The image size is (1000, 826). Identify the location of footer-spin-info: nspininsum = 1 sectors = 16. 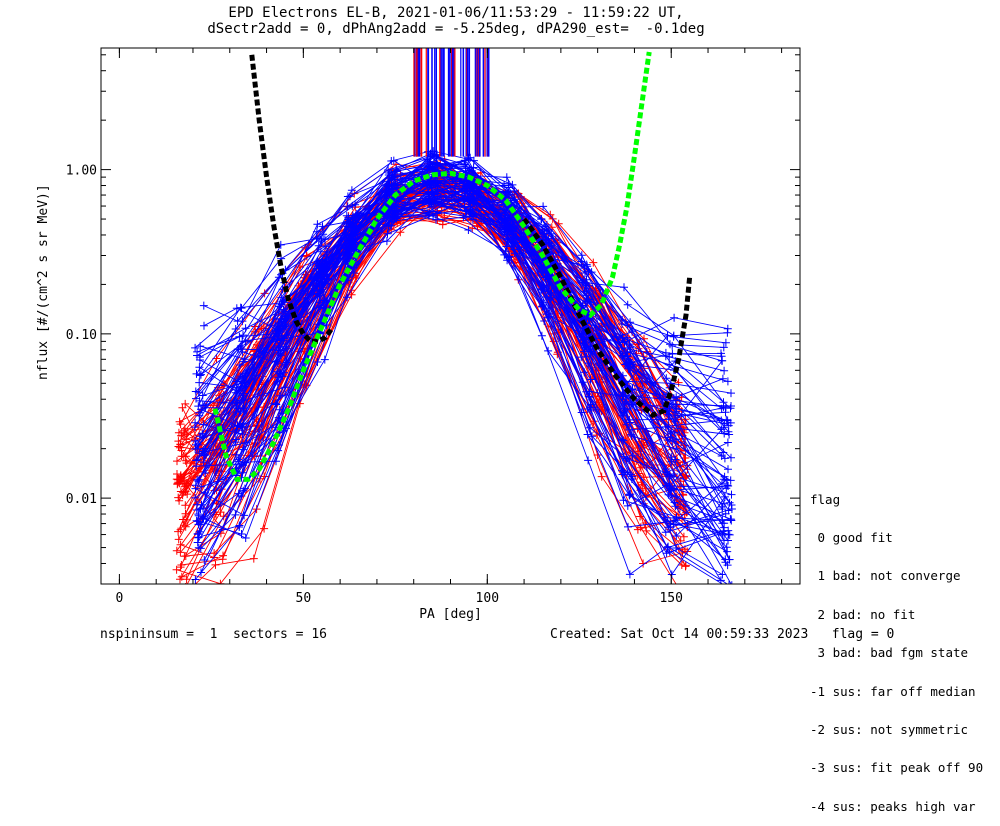
(213, 634).